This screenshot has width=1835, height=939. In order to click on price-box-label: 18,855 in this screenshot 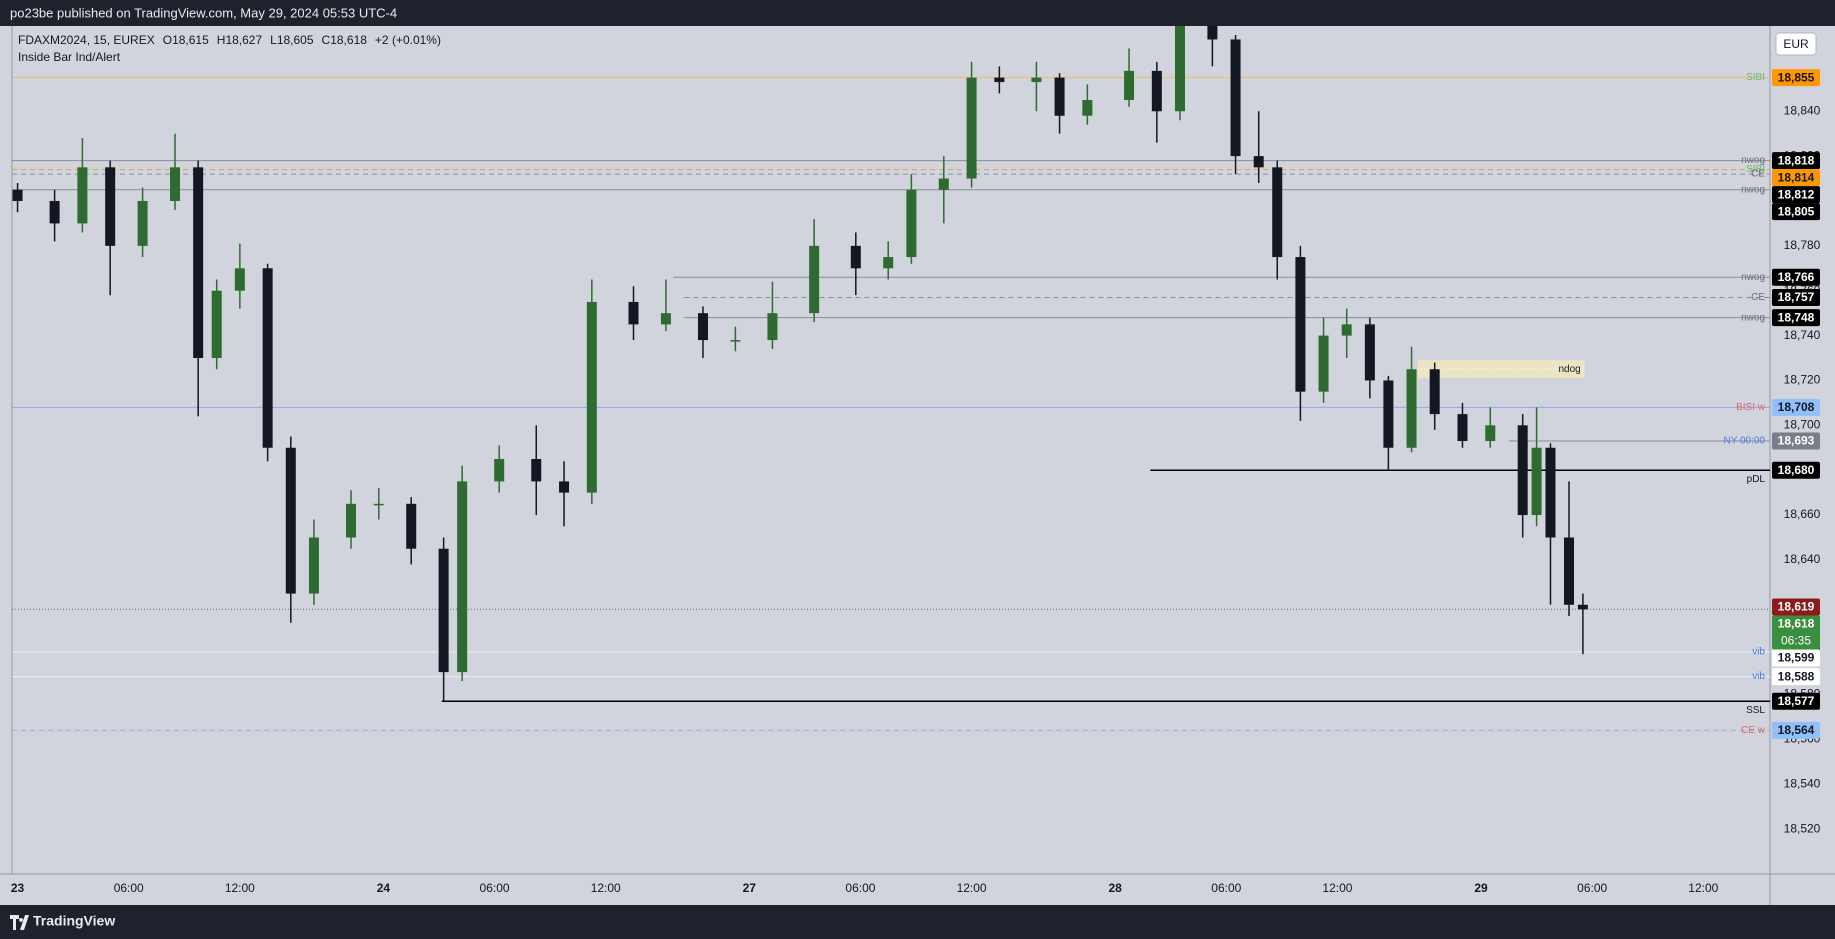, I will do `click(1796, 77)`.